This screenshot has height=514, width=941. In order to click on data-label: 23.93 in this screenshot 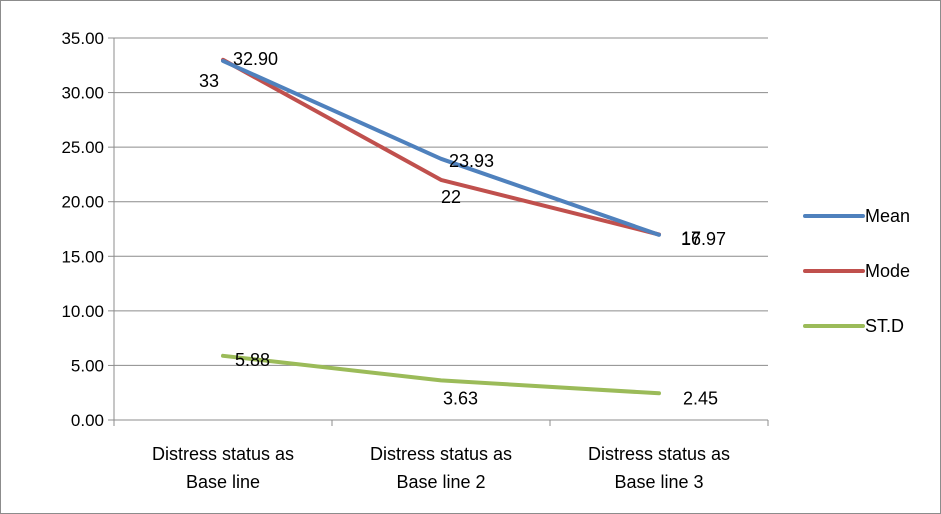, I will do `click(471, 161)`.